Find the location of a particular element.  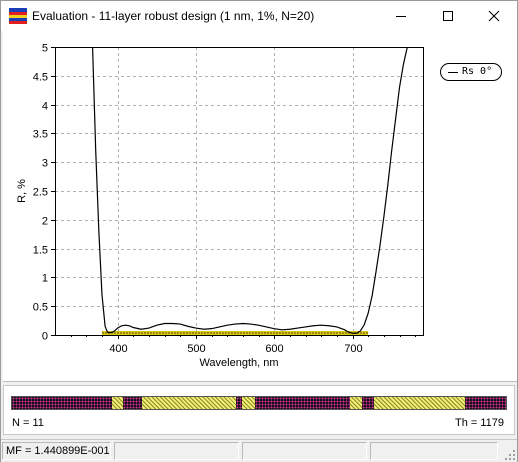

resize-grip-icon is located at coordinates (510, 455).